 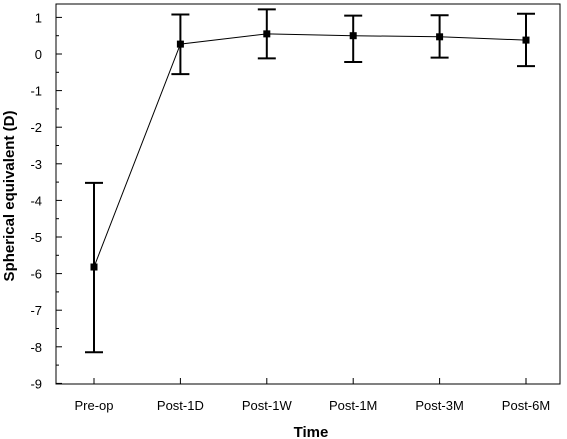 What do you see at coordinates (36, 274) in the screenshot?
I see `y-tick-label: -6` at bounding box center [36, 274].